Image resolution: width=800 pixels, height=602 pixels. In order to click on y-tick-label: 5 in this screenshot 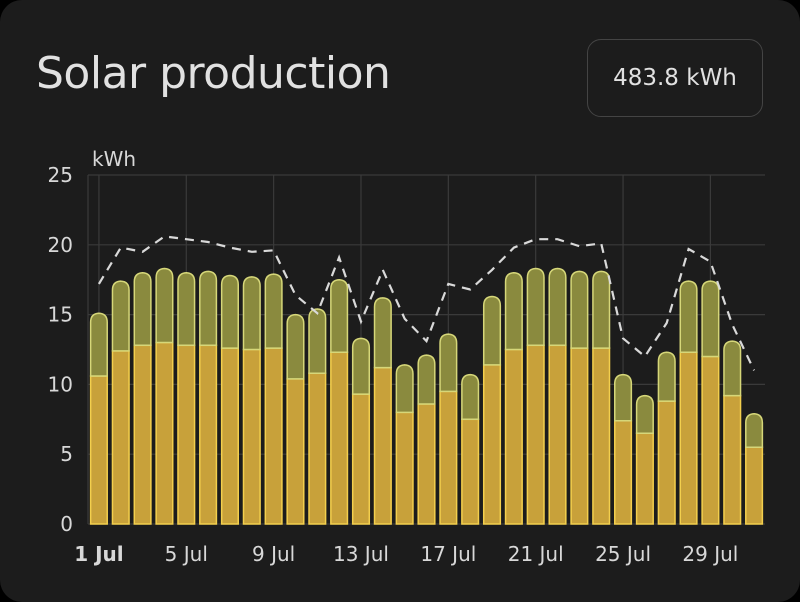, I will do `click(66, 454)`.